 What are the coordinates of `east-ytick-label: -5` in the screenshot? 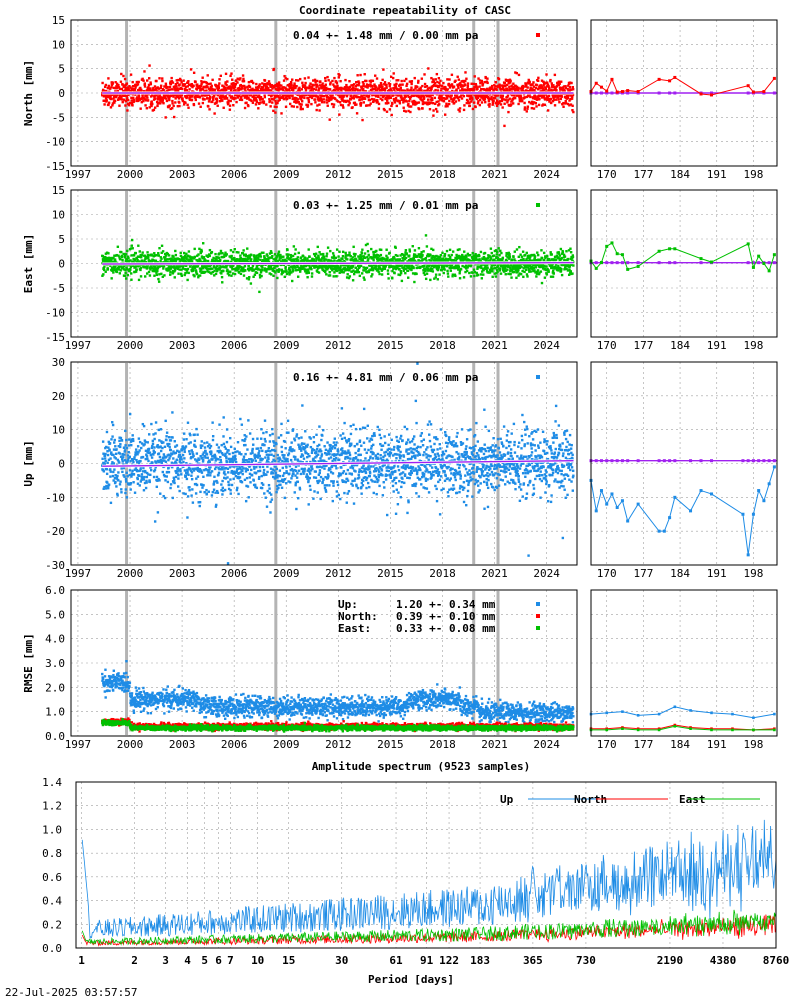 It's located at (58, 288).